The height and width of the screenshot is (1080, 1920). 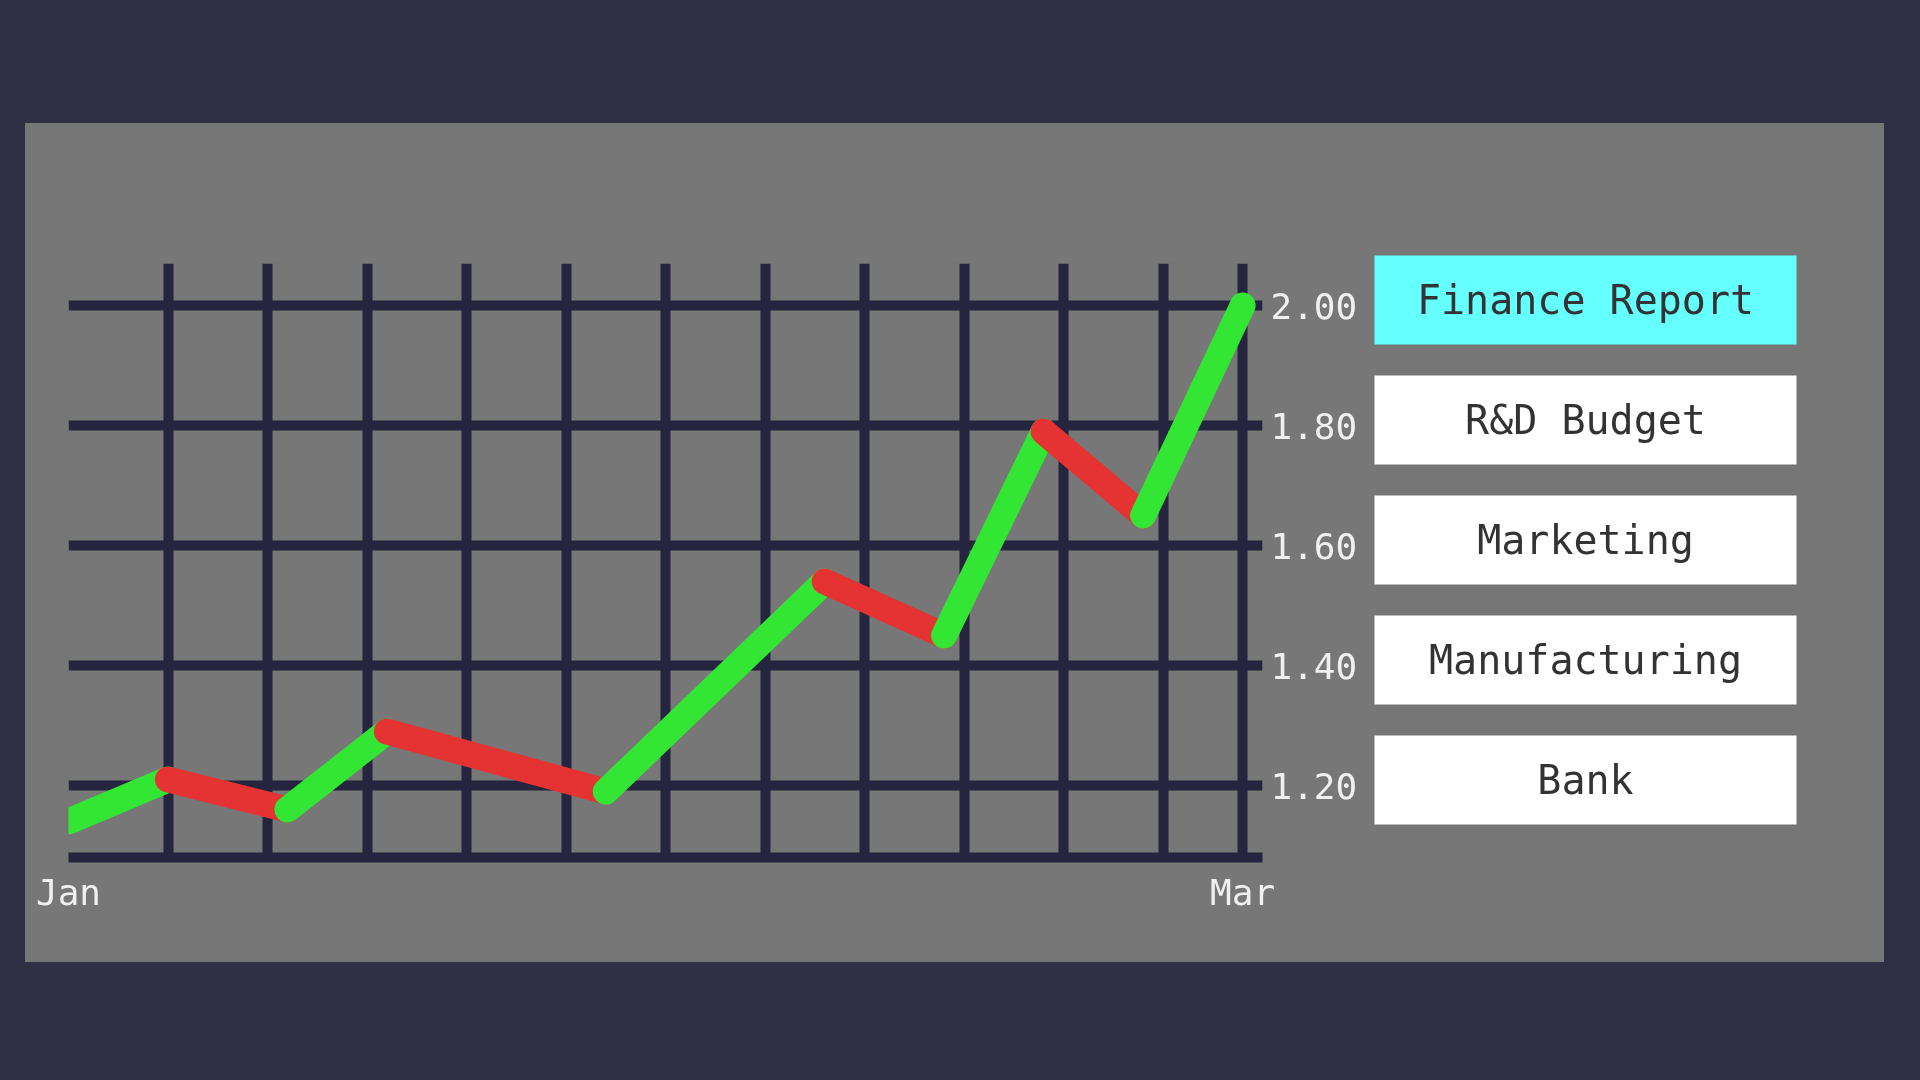 I want to click on x-tick-label: Jan, so click(x=68, y=892).